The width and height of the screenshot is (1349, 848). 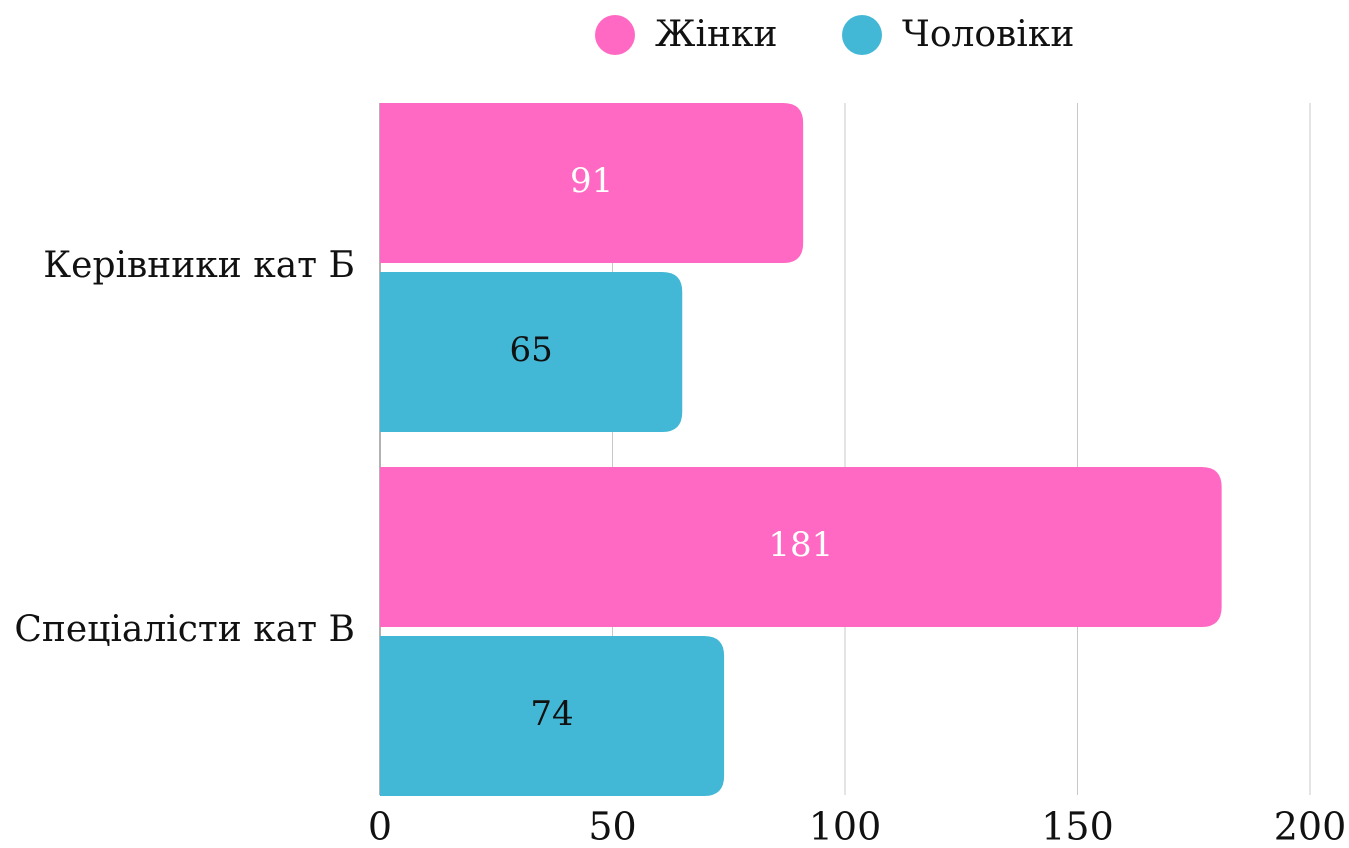 I want to click on x-tick-label: 50, so click(x=612, y=826).